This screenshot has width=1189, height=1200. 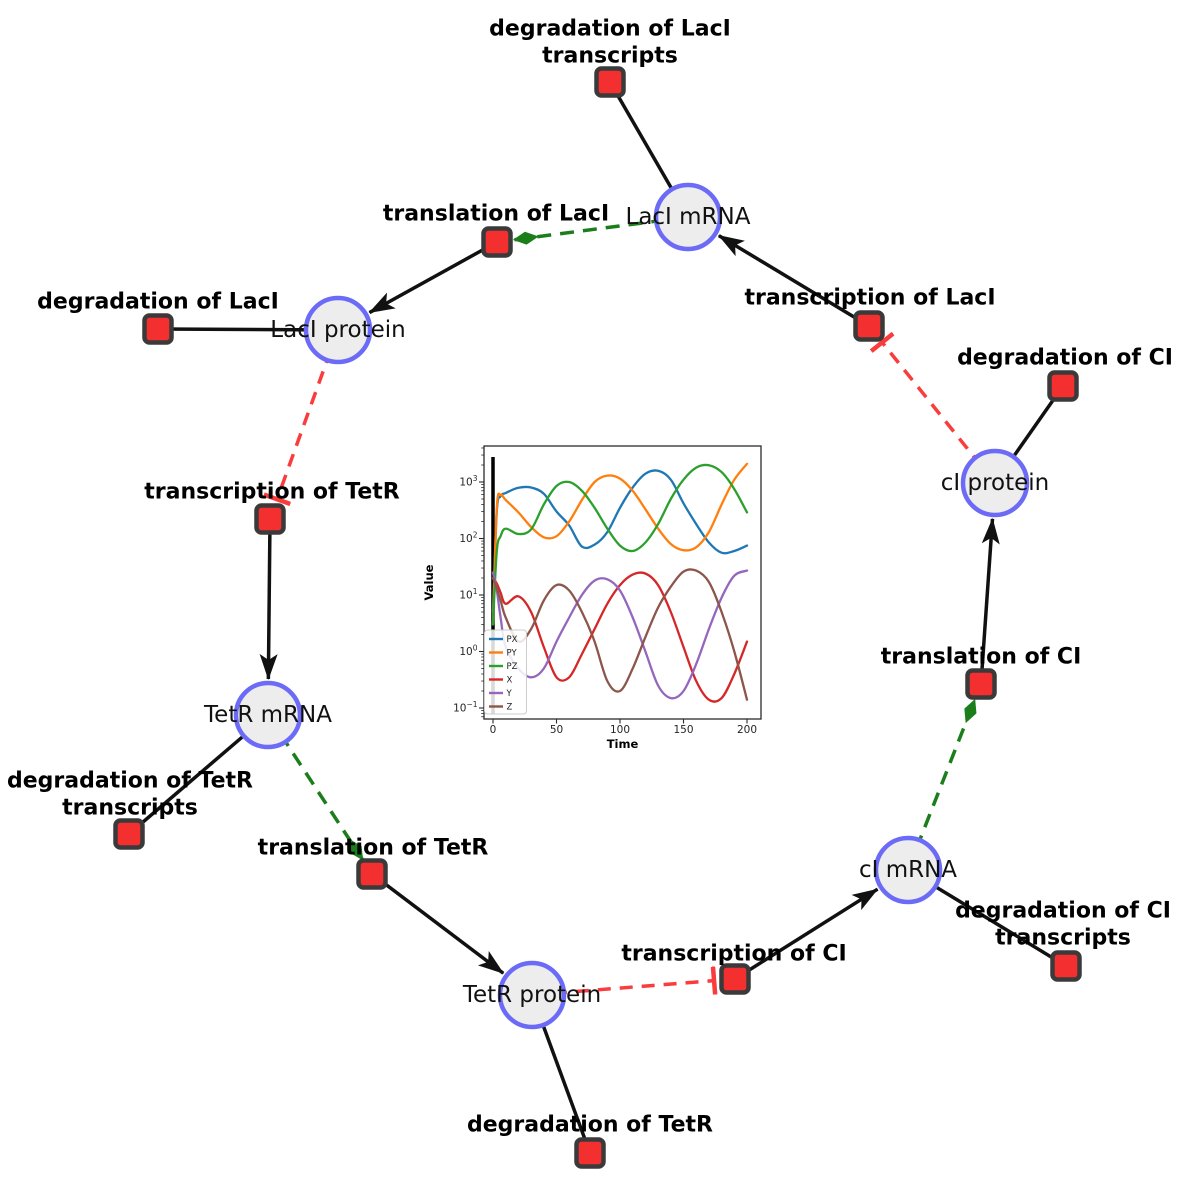 What do you see at coordinates (130, 808) in the screenshot?
I see `reaction-label-deg-tetr-tx-line2: transcripts` at bounding box center [130, 808].